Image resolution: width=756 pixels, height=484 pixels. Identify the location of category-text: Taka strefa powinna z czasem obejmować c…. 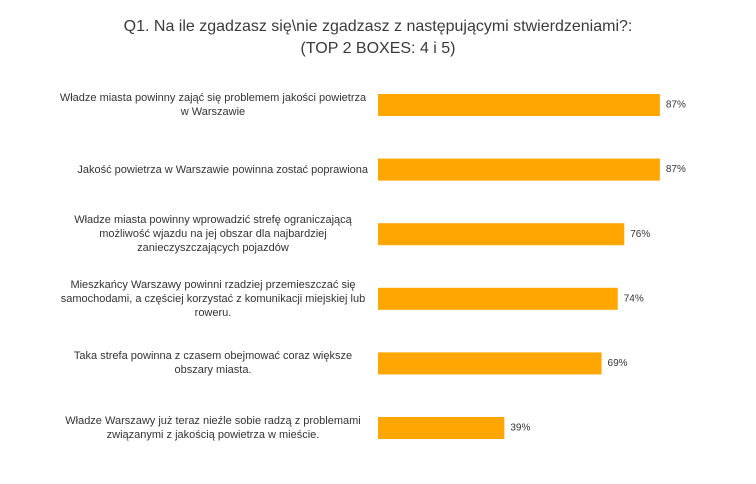
(213, 363).